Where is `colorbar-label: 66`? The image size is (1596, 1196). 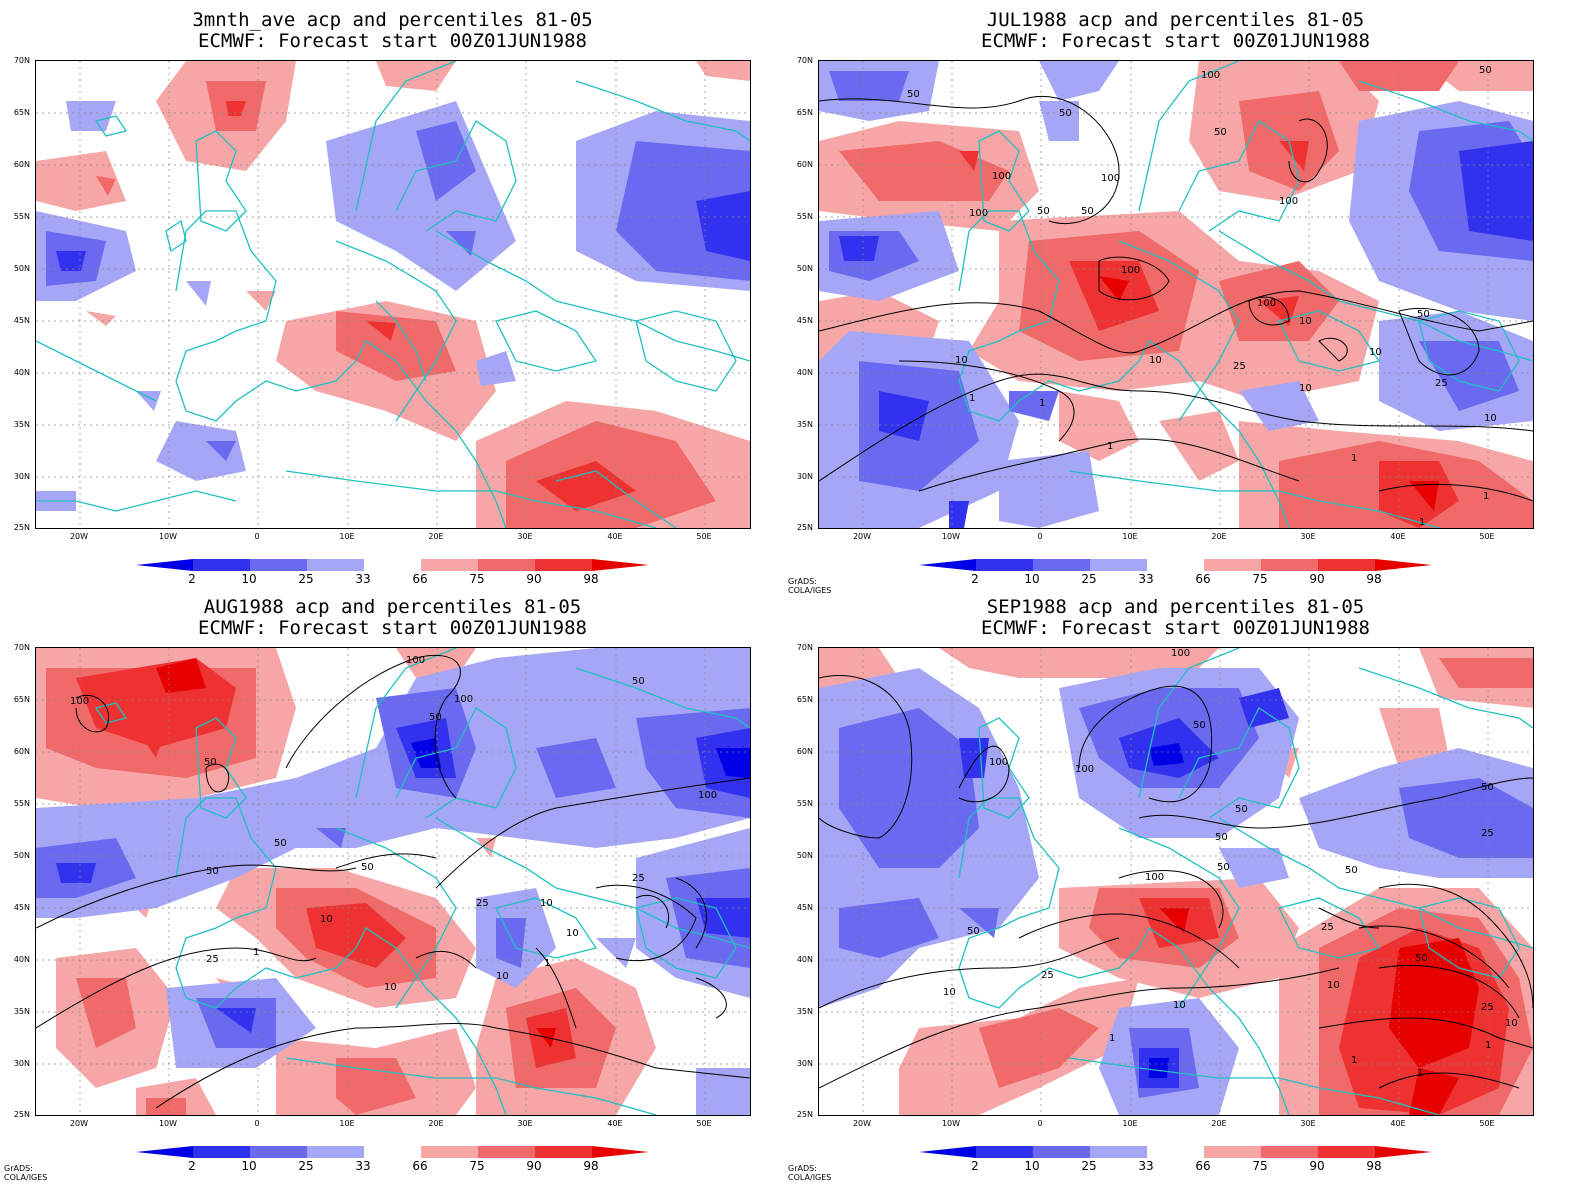 colorbar-label: 66 is located at coordinates (420, 1166).